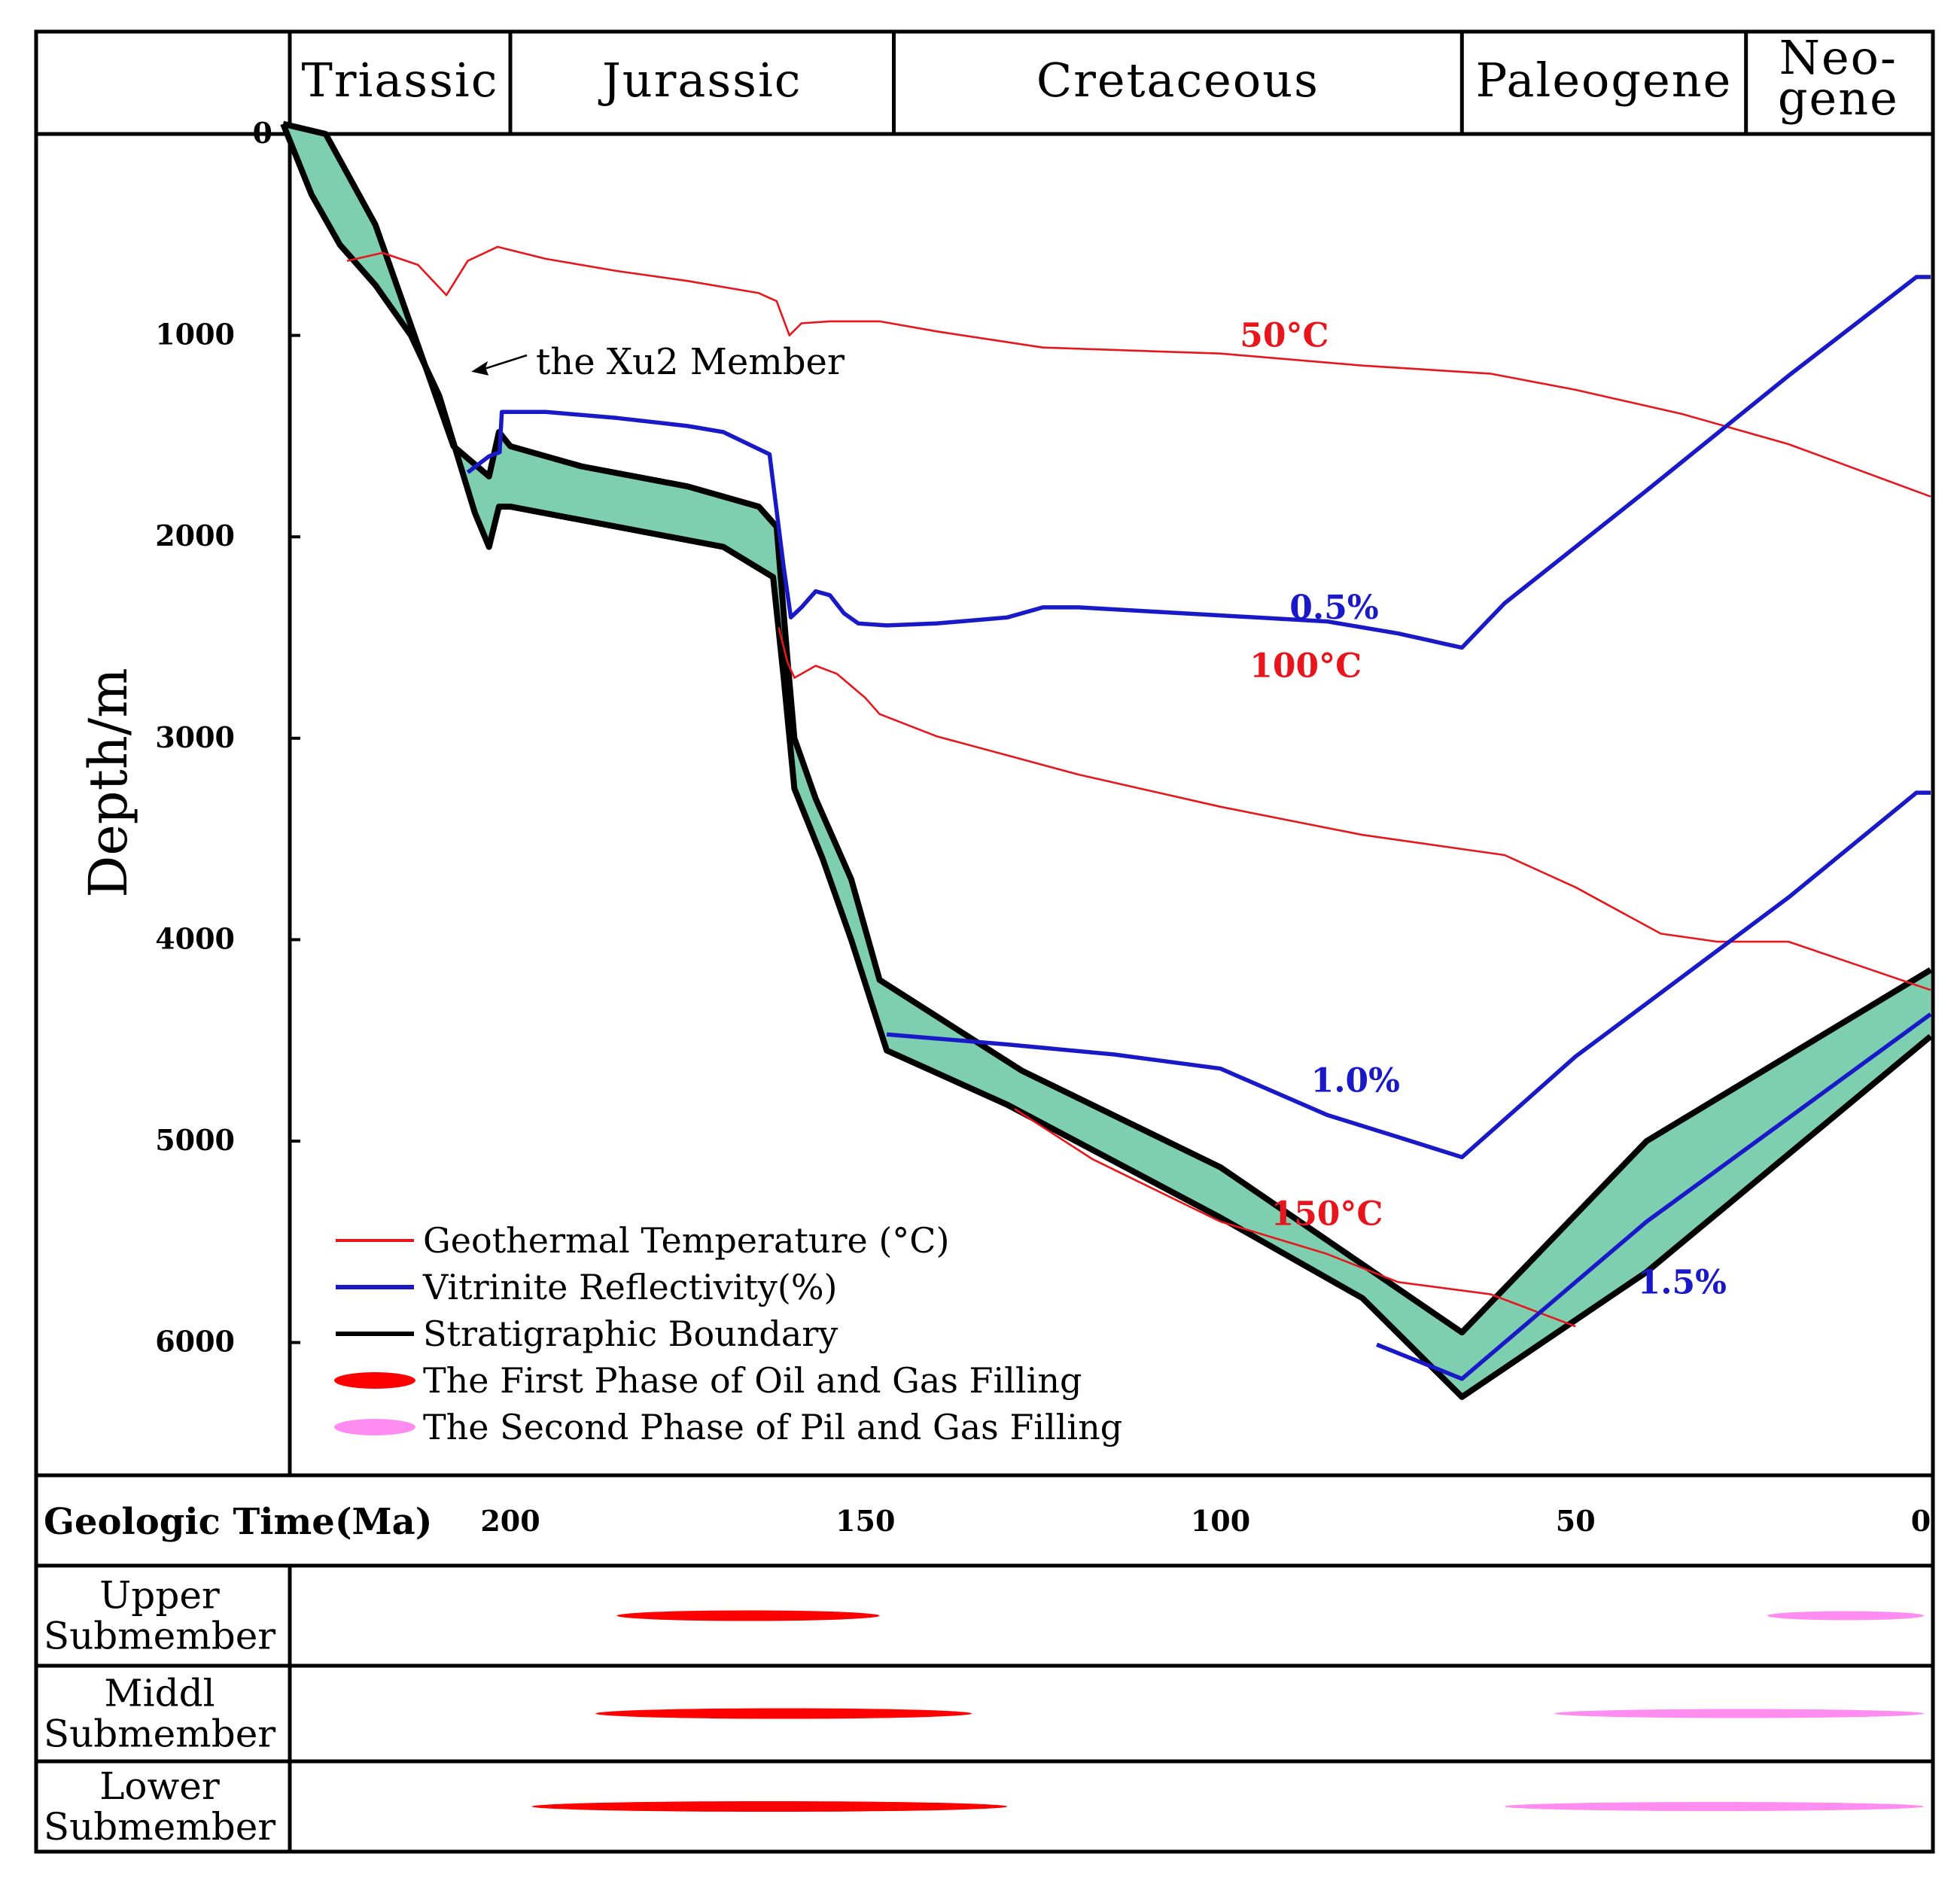  I want to click on x-axis-title: Geologic Time(Ma), so click(238, 1522).